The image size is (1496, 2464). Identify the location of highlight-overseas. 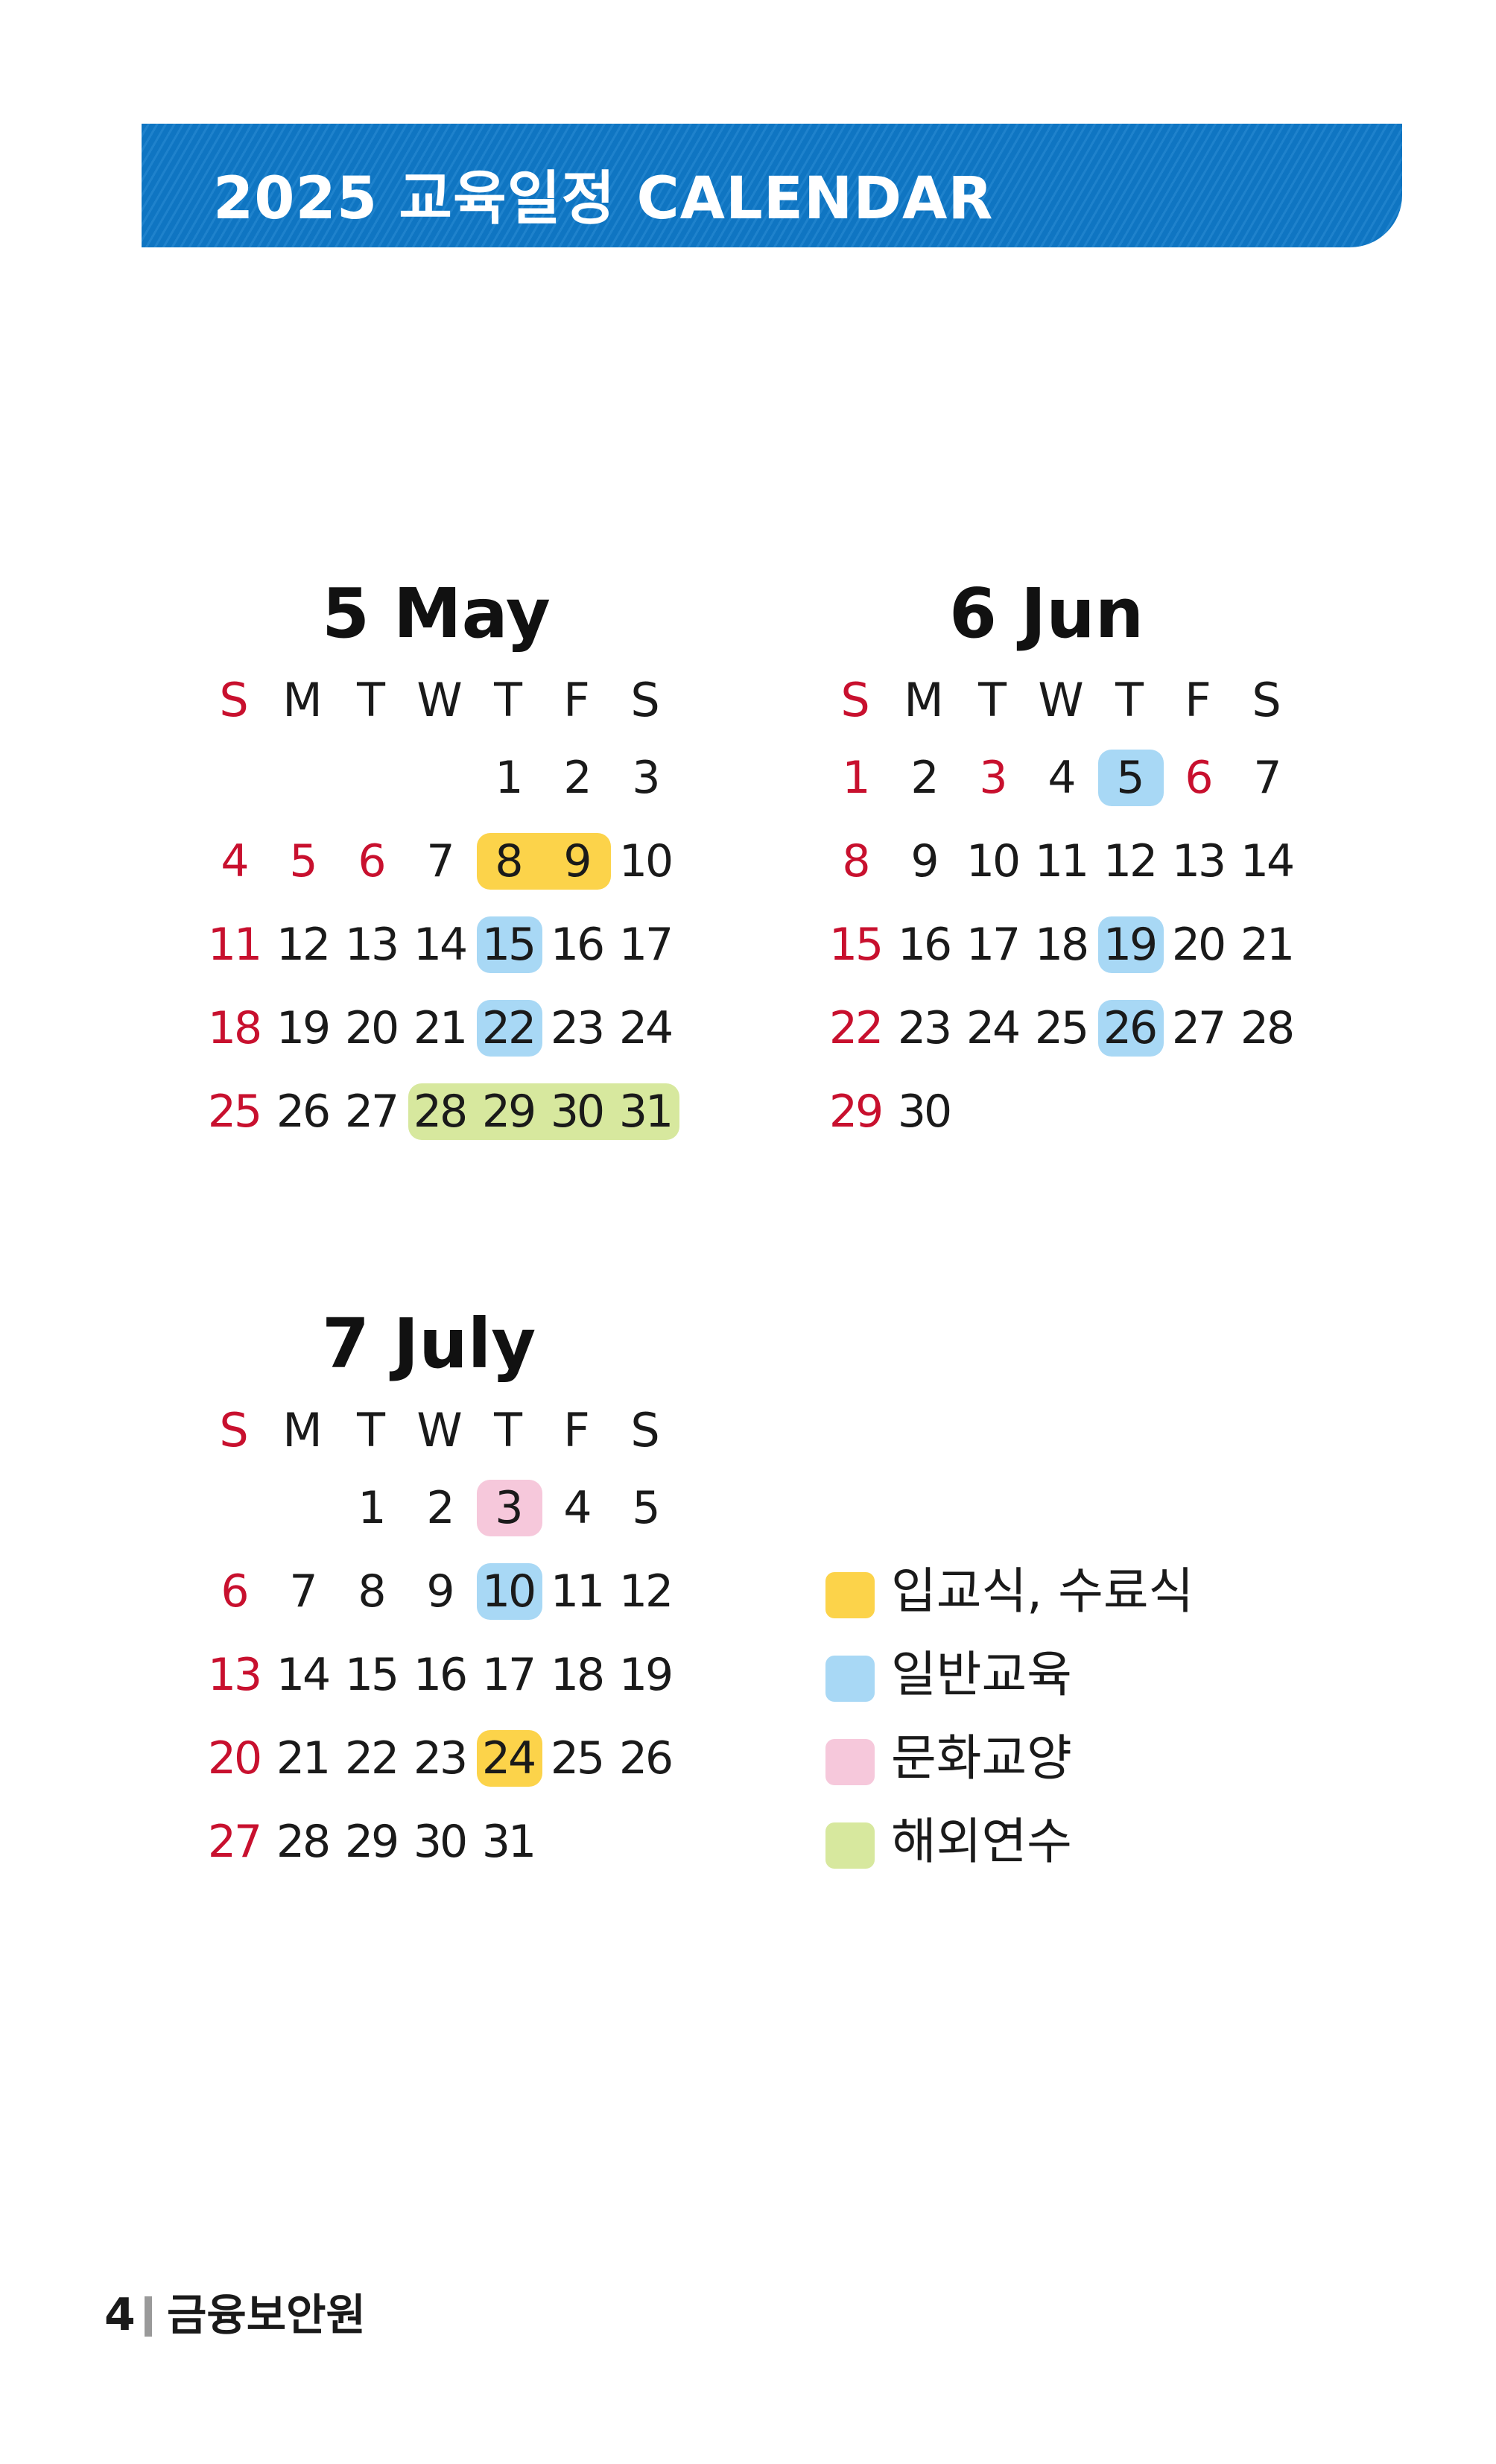
(543, 1111).